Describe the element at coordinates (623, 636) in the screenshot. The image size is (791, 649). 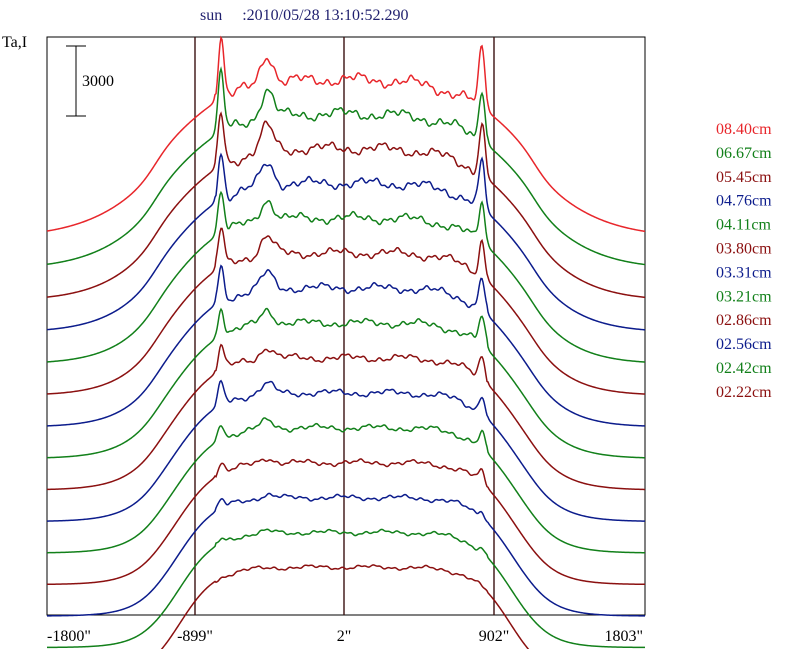
I see `x-tick-label-4: 1803"` at that location.